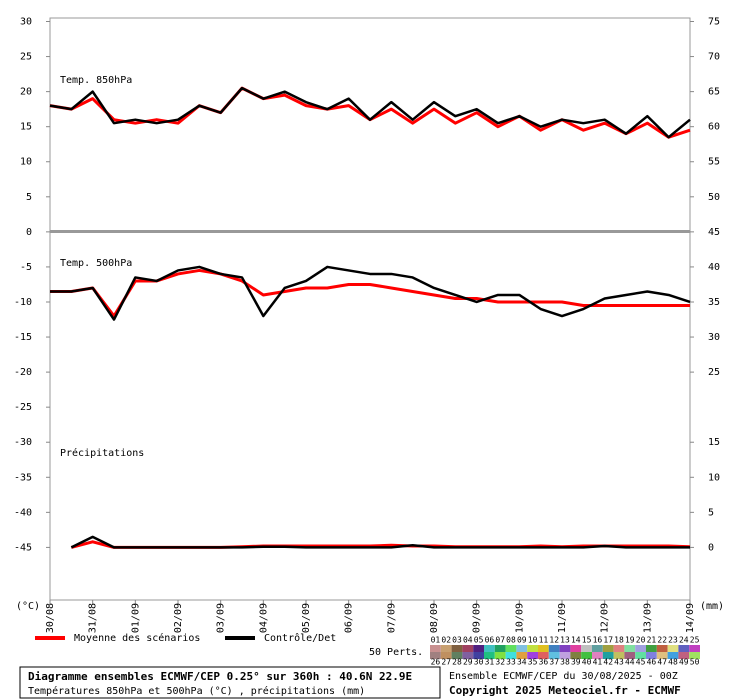  I want to click on y2-tick-label: 25, so click(714, 372).